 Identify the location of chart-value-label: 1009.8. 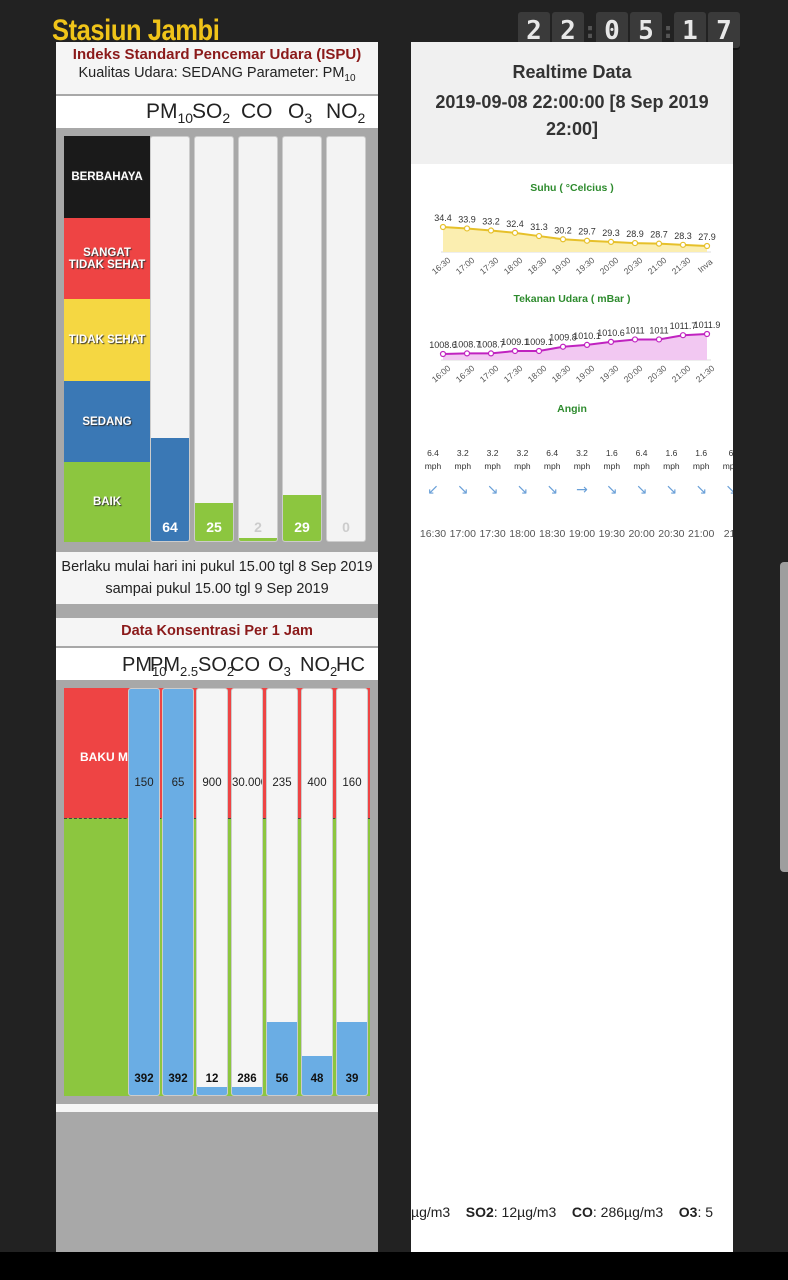
(563, 338).